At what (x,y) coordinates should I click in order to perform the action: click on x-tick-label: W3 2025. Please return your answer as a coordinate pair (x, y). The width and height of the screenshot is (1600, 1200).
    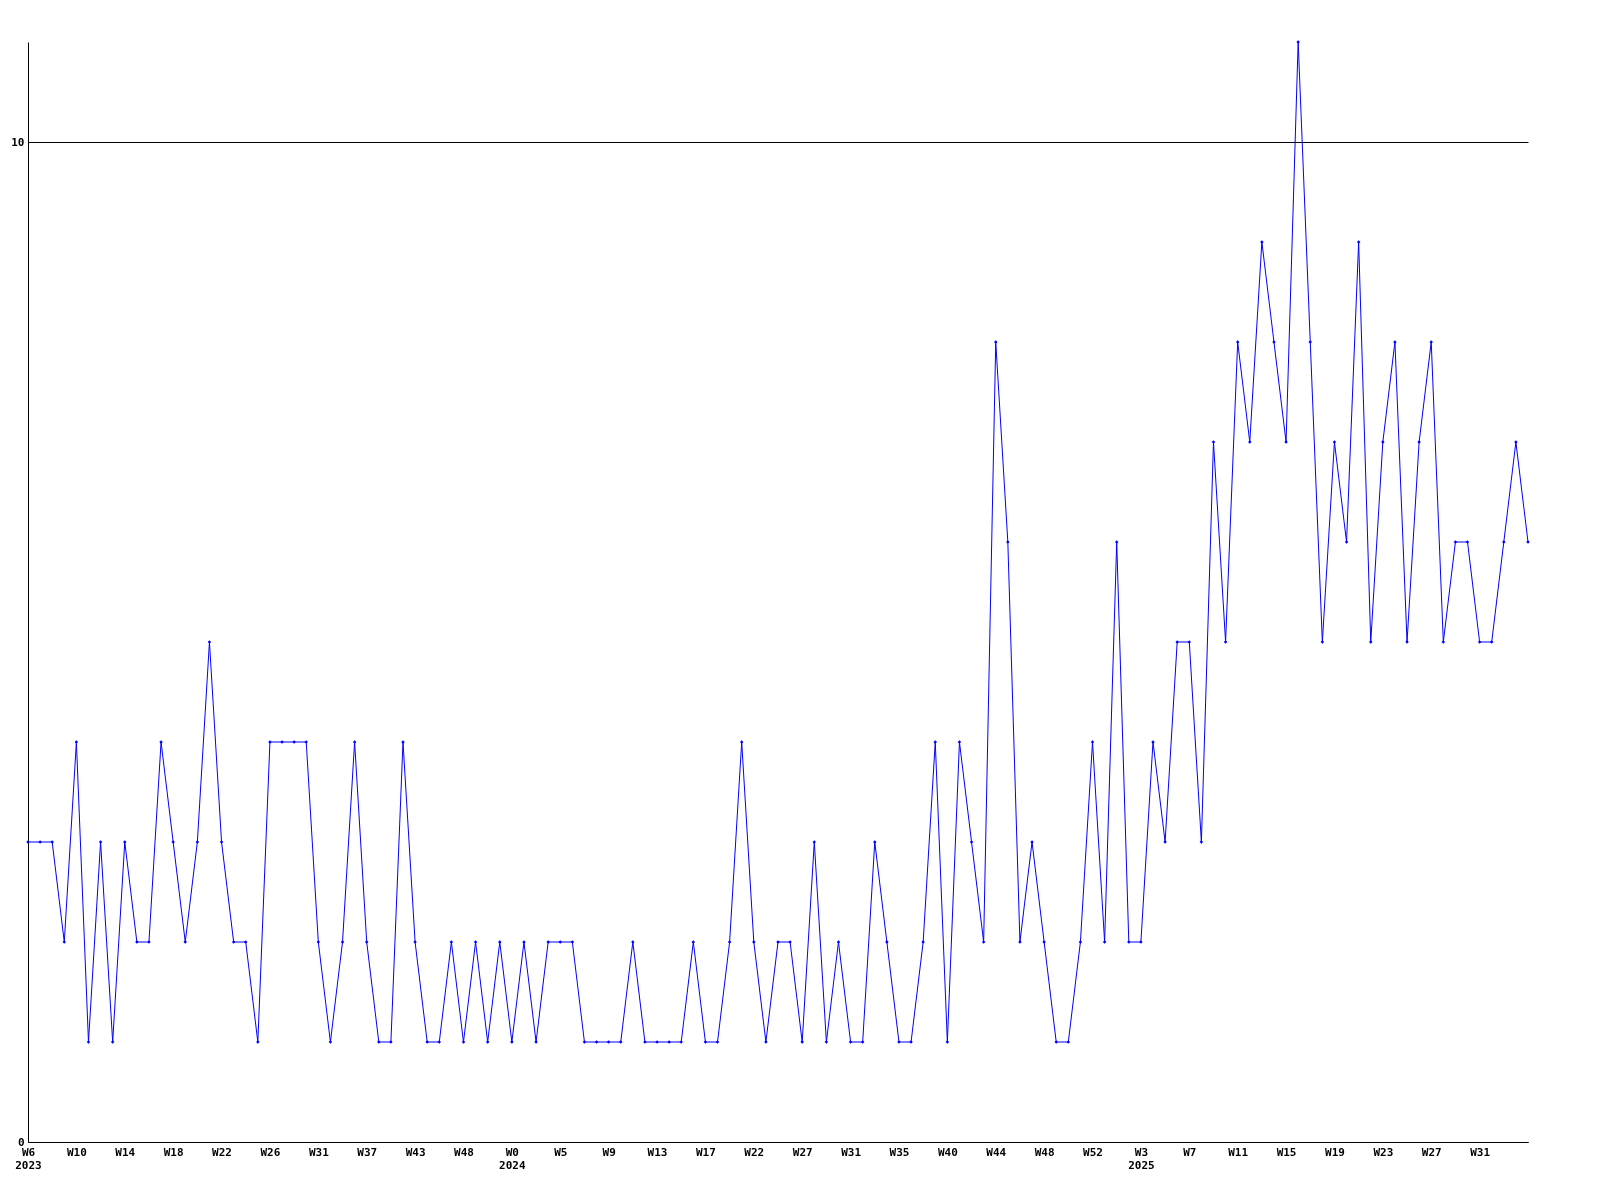
    Looking at the image, I should click on (1141, 1158).